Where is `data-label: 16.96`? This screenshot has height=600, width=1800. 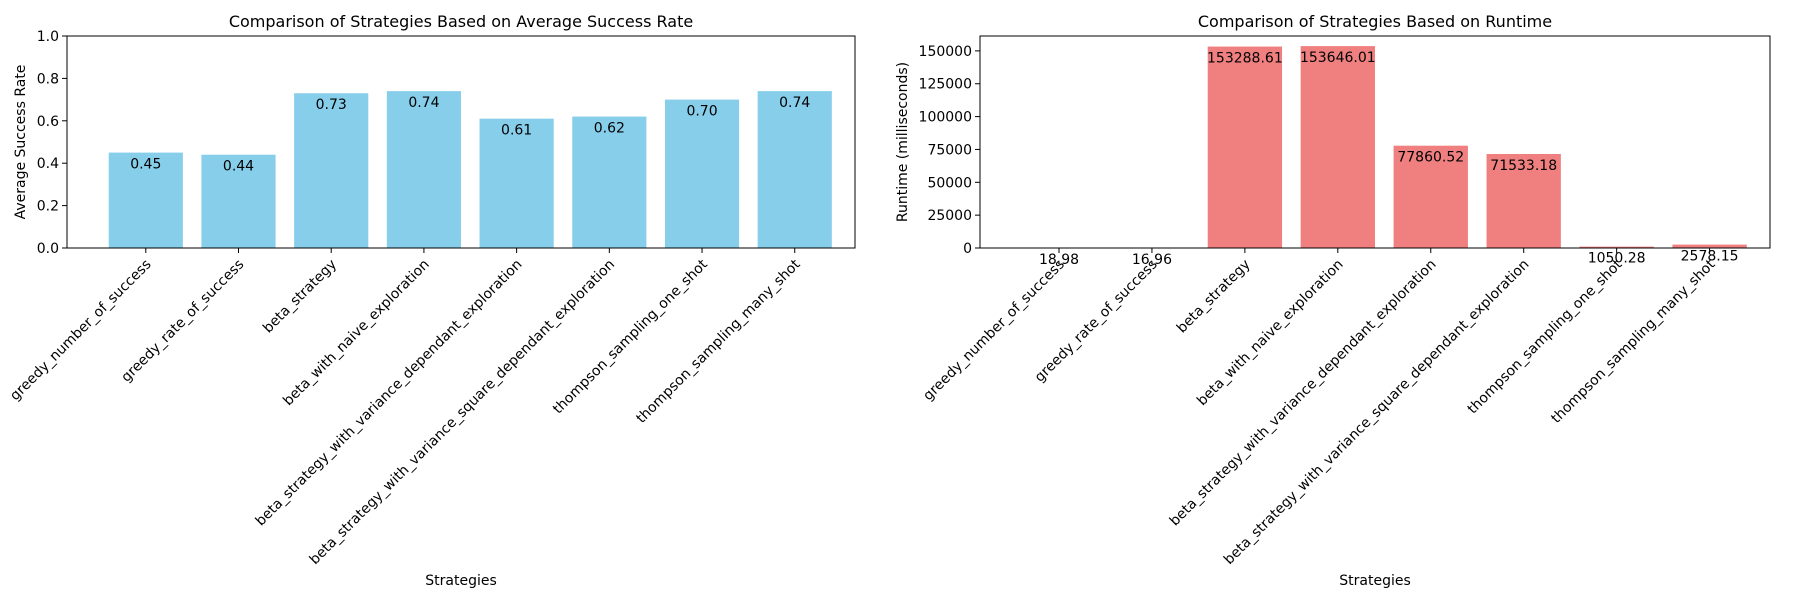 data-label: 16.96 is located at coordinates (1152, 260).